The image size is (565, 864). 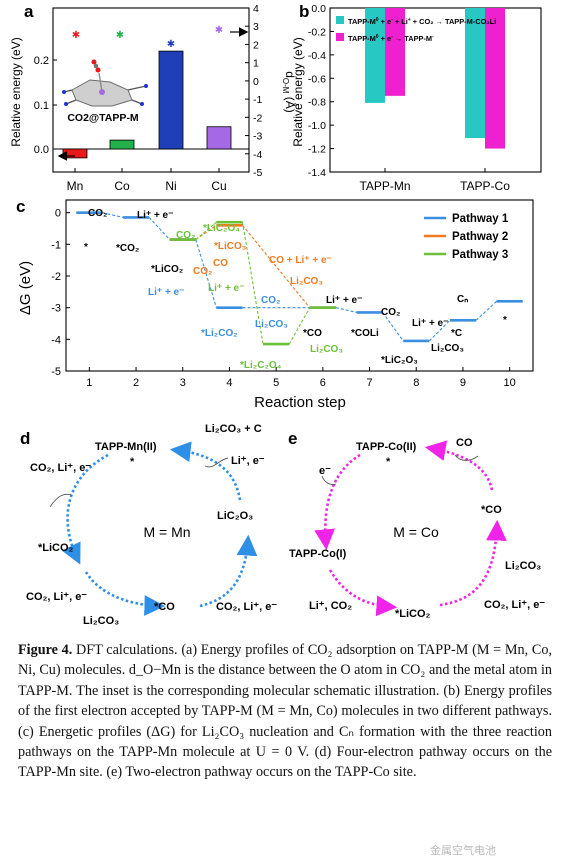 I want to click on panel-c-legend: Pathway 1 Pathway 2 Pathway 3, so click(x=466, y=237).